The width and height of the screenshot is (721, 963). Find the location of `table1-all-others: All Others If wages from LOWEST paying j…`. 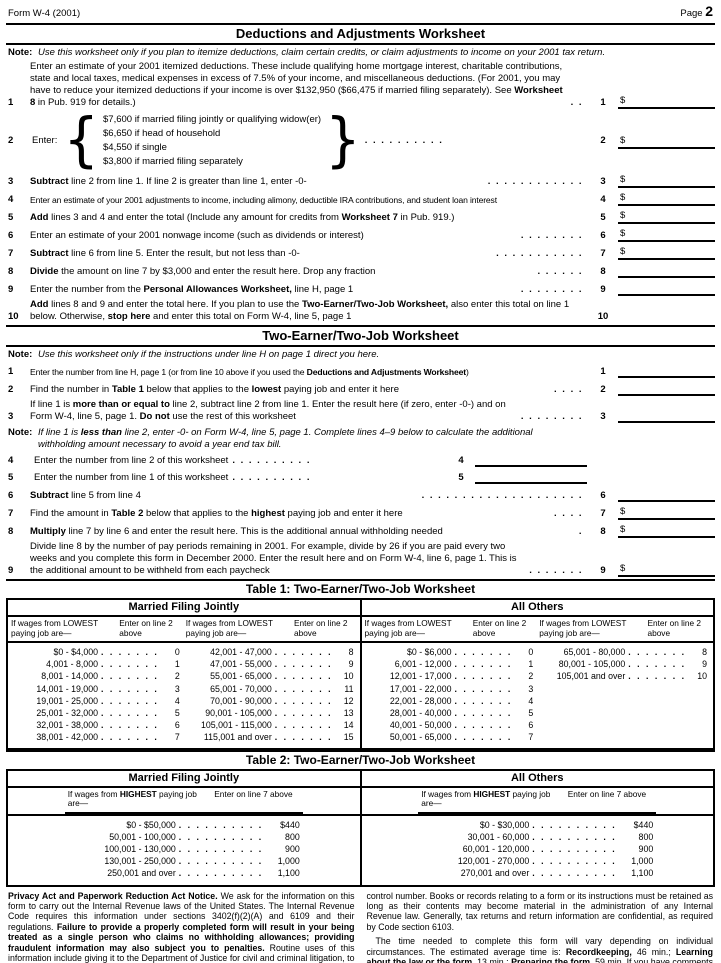

table1-all-others: All Others If wages from LOWEST paying j… is located at coordinates (536, 674).